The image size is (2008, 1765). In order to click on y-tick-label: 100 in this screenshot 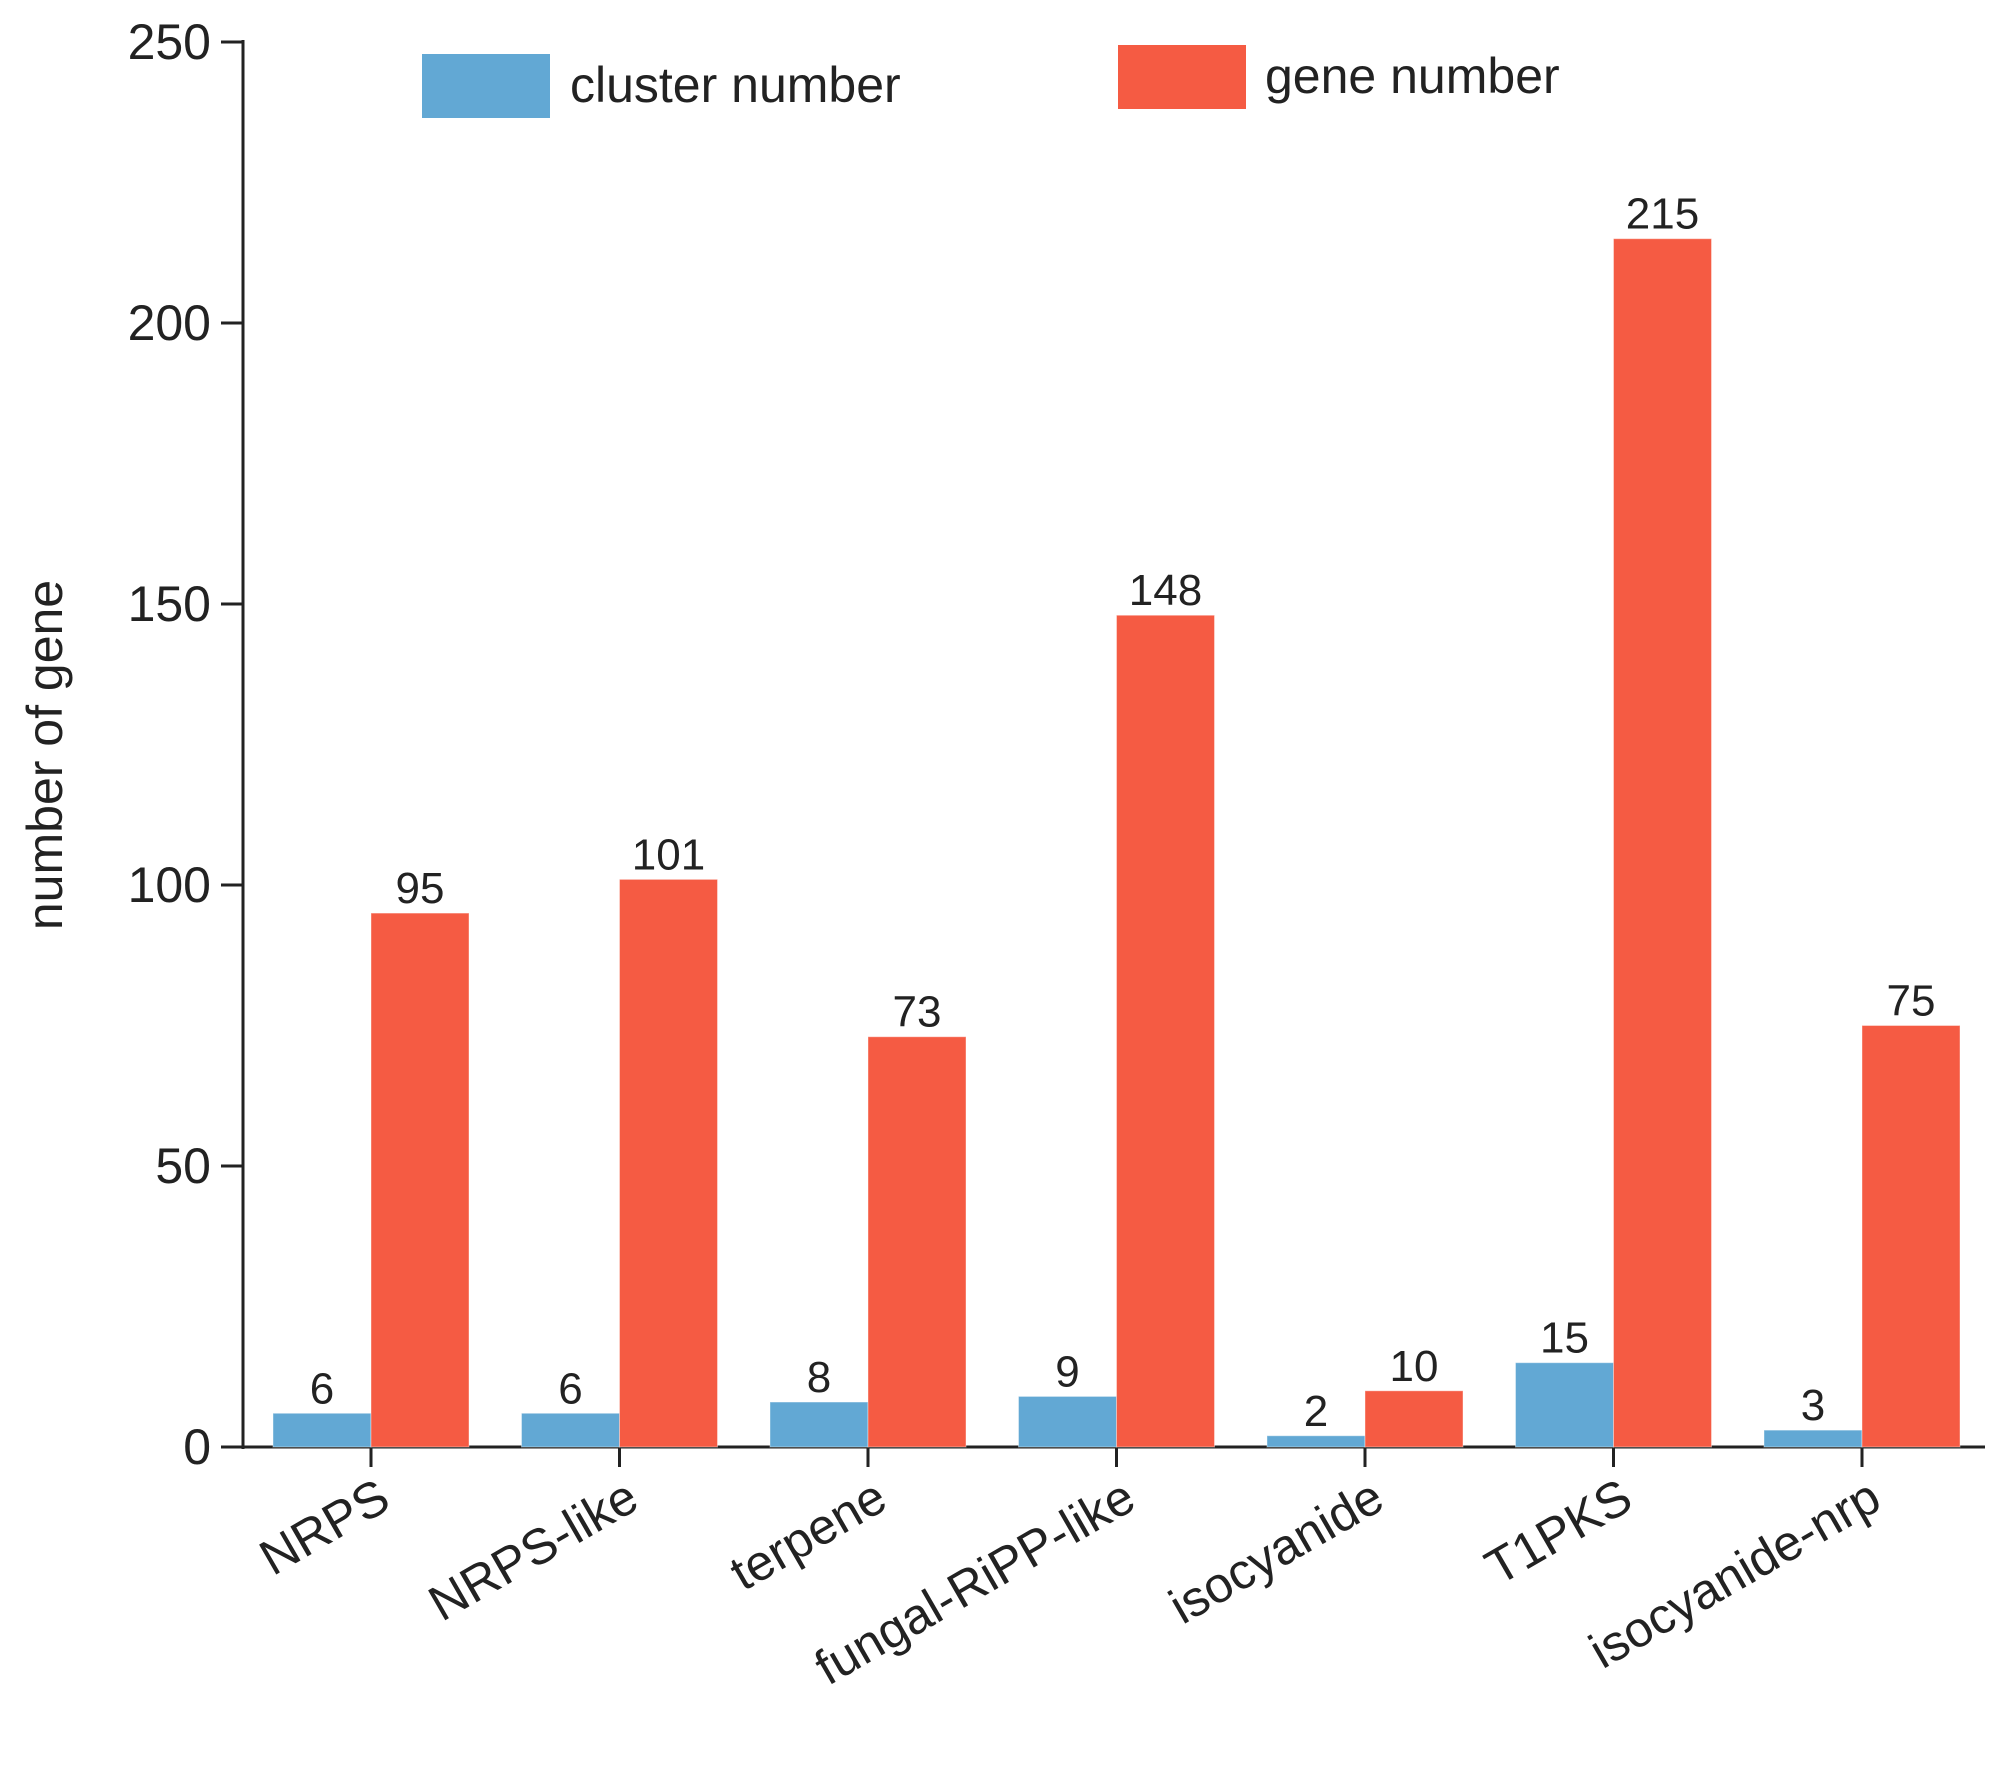, I will do `click(169, 885)`.